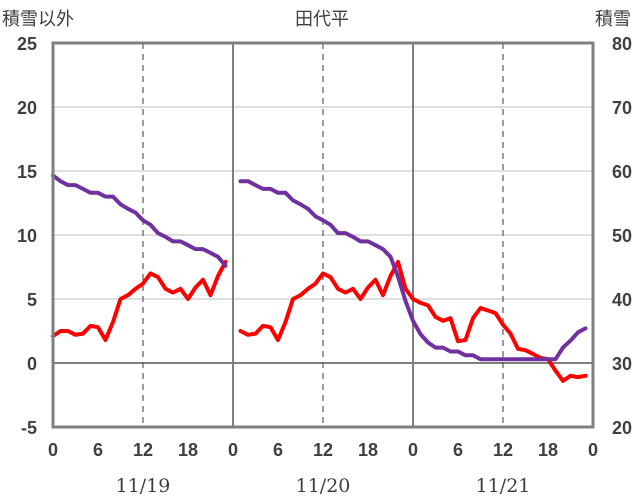 The width and height of the screenshot is (636, 501). I want to click on right-tick-label: 40, so click(622, 300).